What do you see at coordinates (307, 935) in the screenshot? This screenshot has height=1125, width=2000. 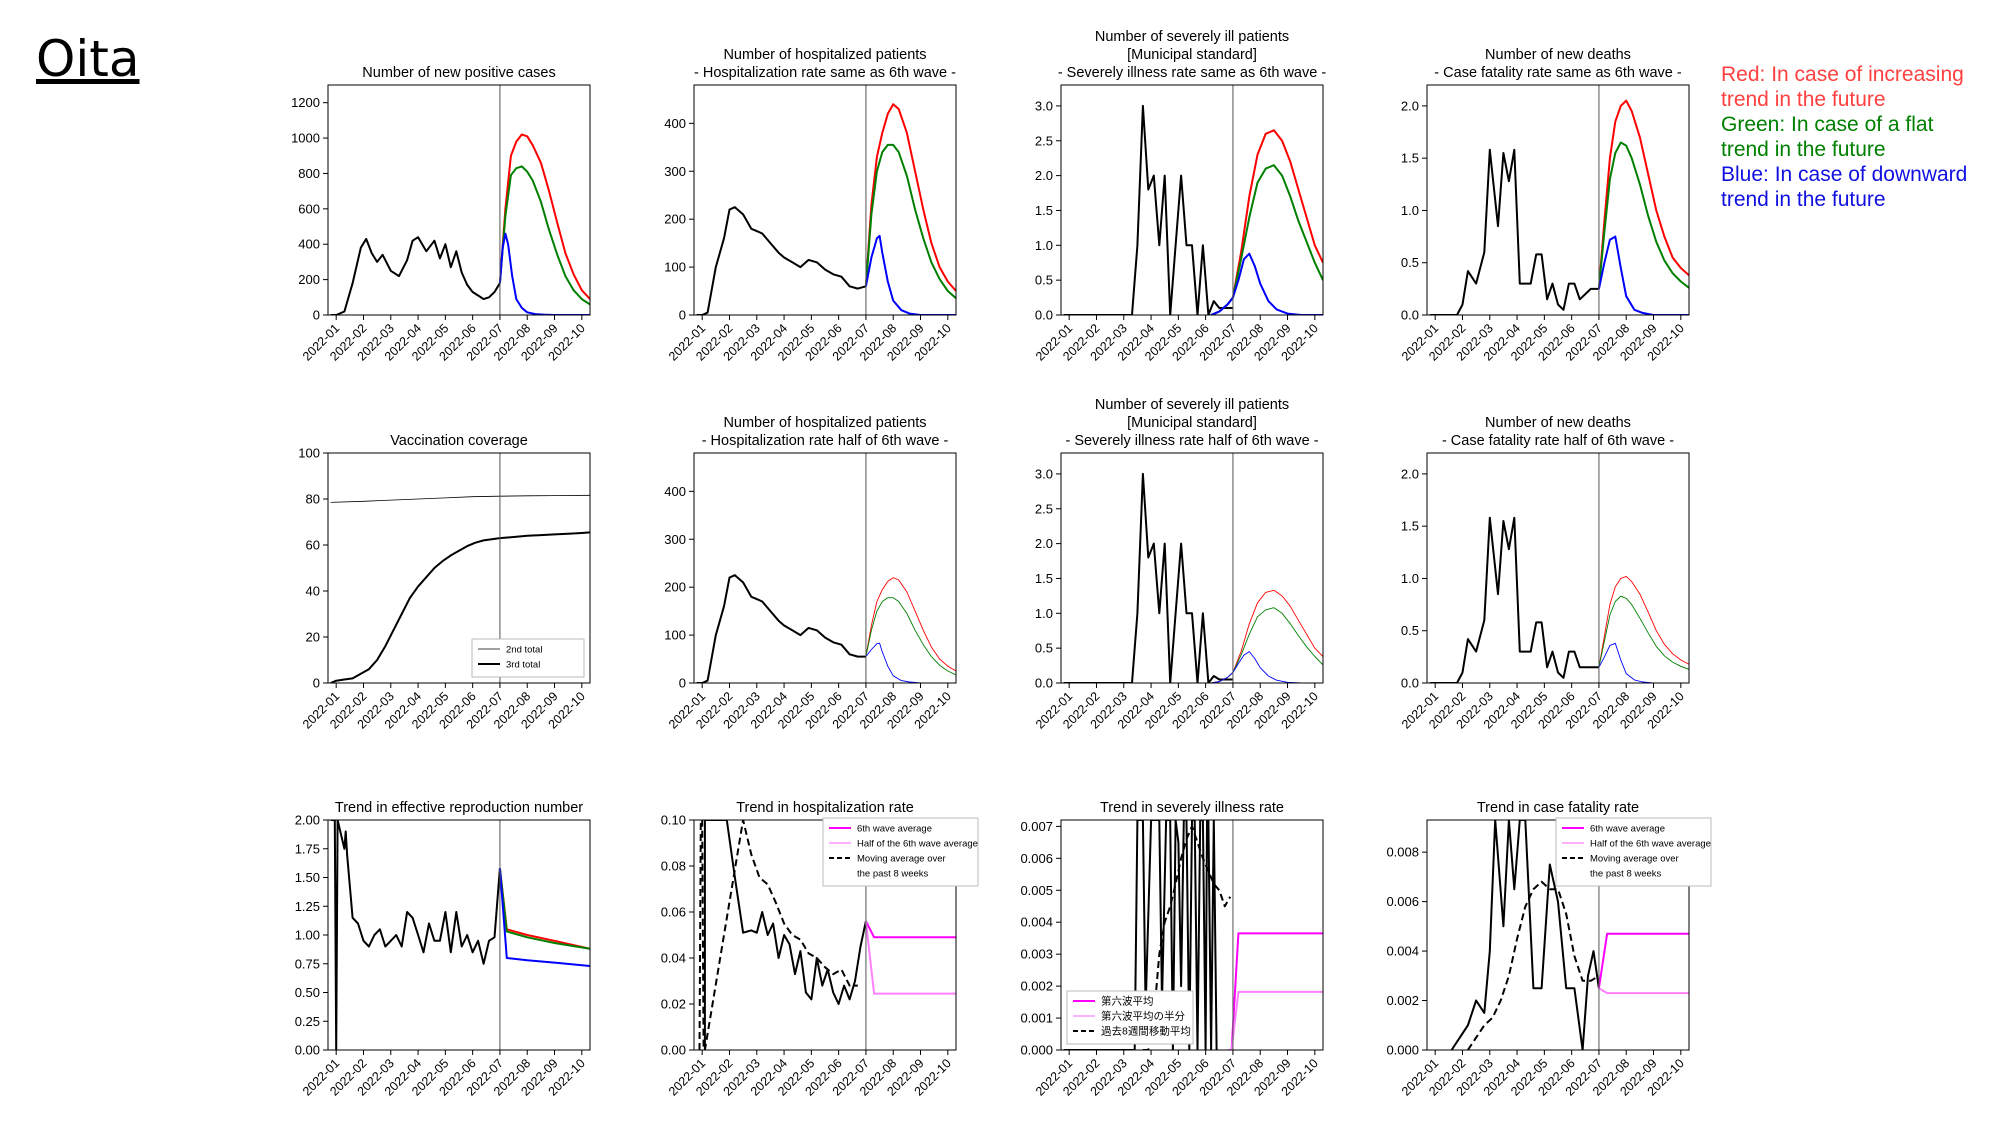 I see `y-tick-label: 1.00` at bounding box center [307, 935].